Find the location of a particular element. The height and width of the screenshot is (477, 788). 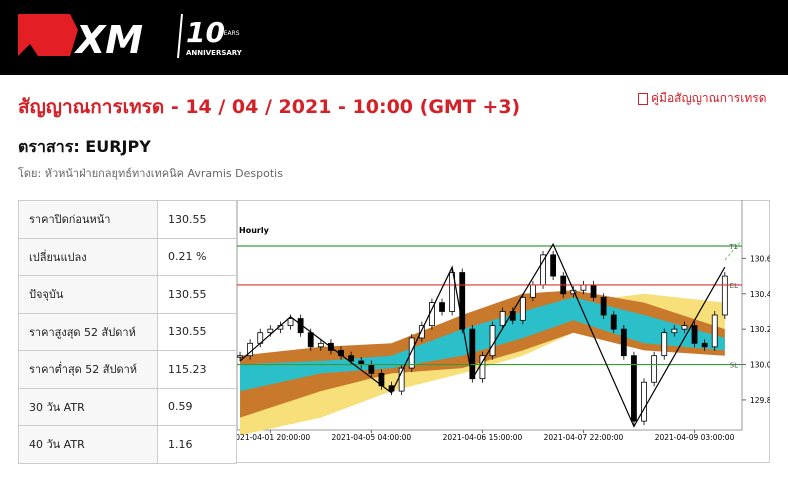

x-tick-label: 2021-04-06 15:00:00 is located at coordinates (483, 437).